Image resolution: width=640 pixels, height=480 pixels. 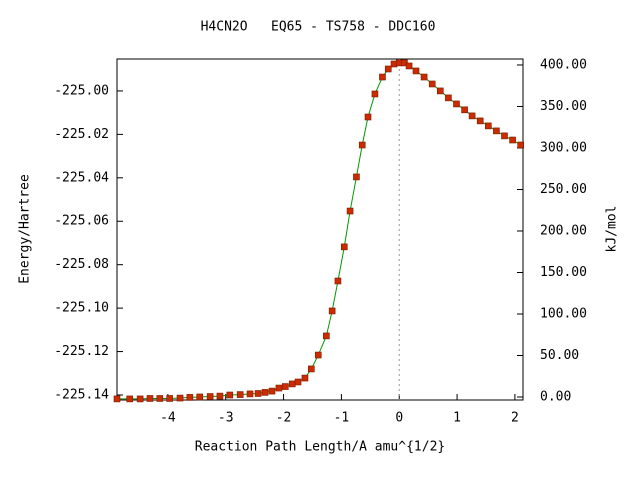 What do you see at coordinates (563, 147) in the screenshot?
I see `y2-tick-label: 300.00` at bounding box center [563, 147].